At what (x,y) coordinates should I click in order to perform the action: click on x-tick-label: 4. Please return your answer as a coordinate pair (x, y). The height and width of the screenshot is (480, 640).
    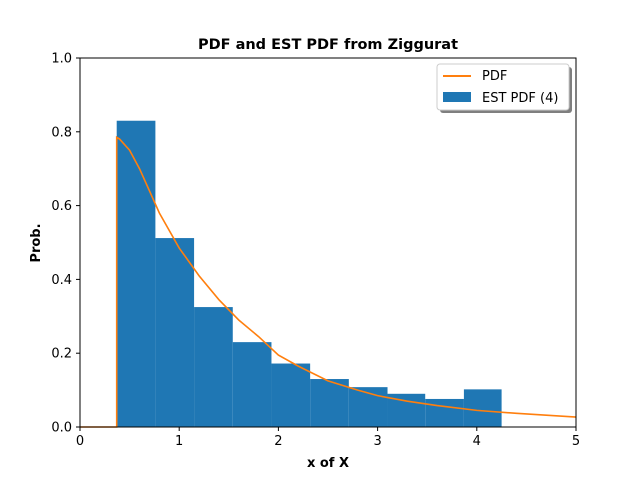
    Looking at the image, I should click on (477, 441).